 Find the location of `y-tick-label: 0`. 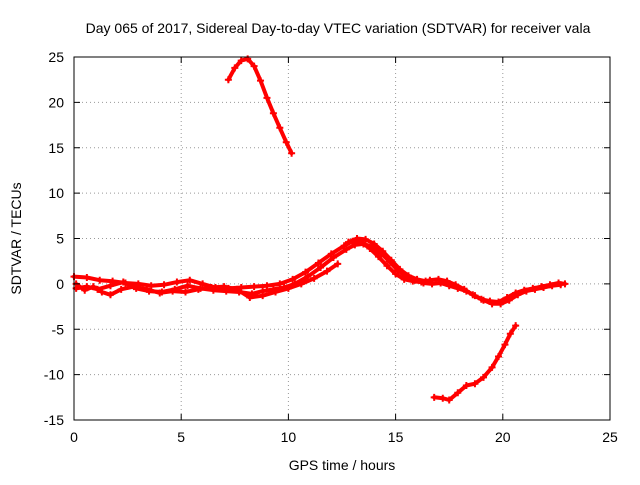

y-tick-label: 0 is located at coordinates (60, 284).